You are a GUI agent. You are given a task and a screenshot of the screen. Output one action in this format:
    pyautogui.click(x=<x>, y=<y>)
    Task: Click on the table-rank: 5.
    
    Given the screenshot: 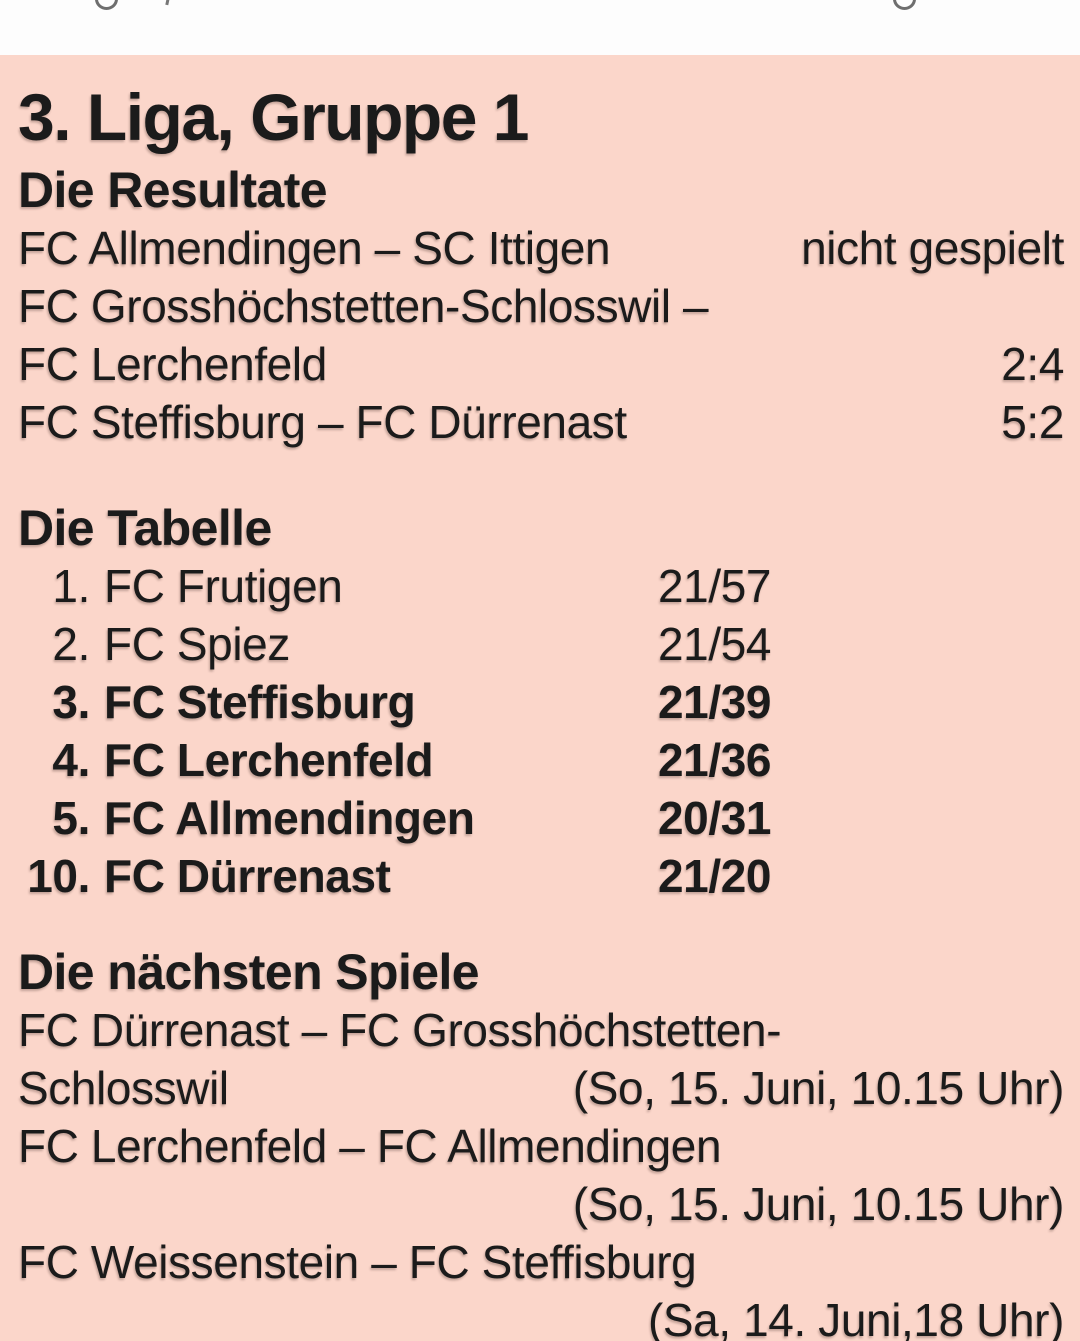 What is the action you would take?
    pyautogui.click(x=71, y=818)
    